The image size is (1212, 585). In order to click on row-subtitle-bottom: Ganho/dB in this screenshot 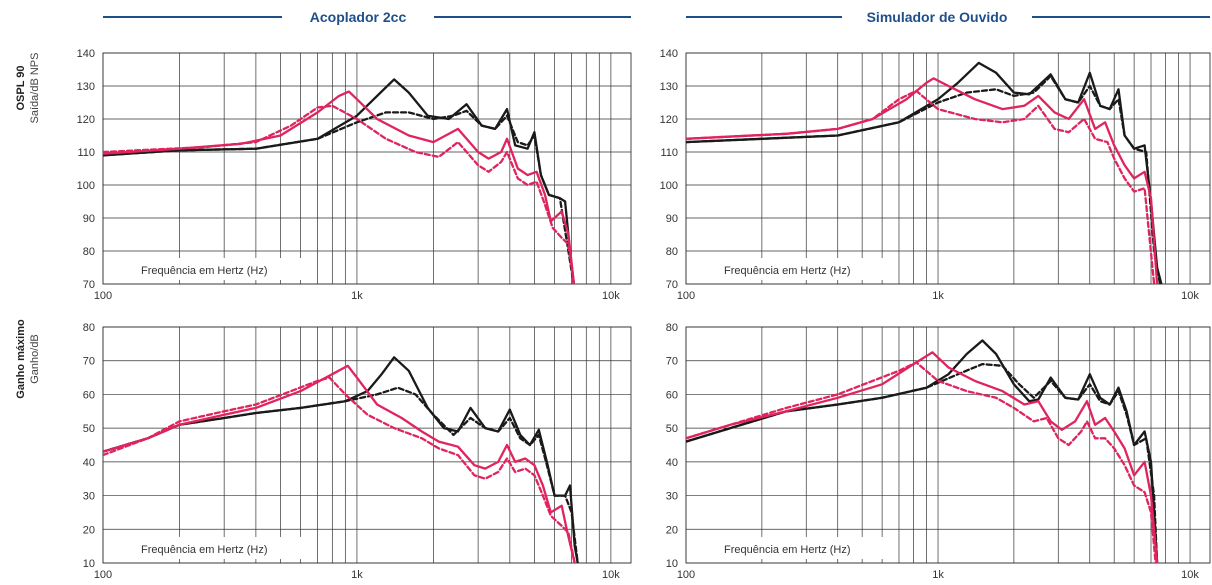, I will do `click(35, 359)`.